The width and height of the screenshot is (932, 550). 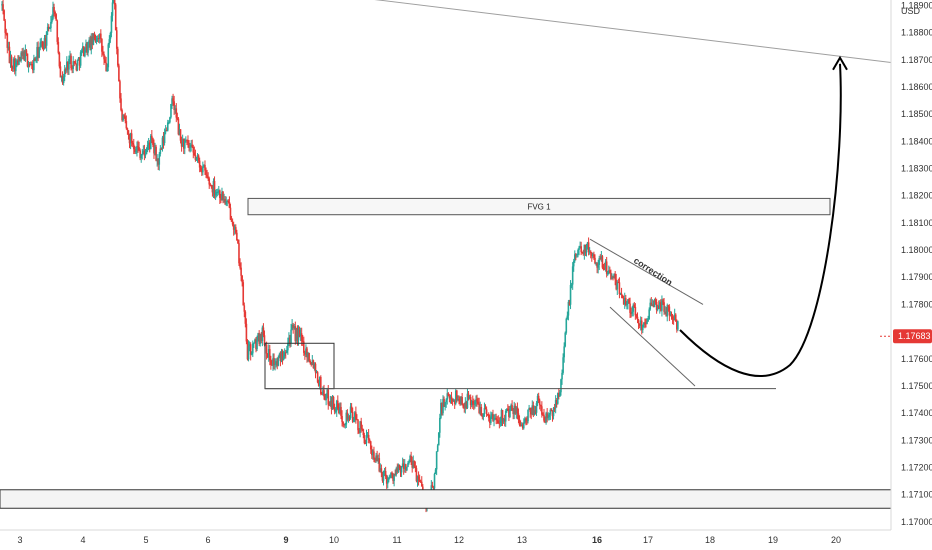 What do you see at coordinates (613, 32) in the screenshot?
I see `trendline` at bounding box center [613, 32].